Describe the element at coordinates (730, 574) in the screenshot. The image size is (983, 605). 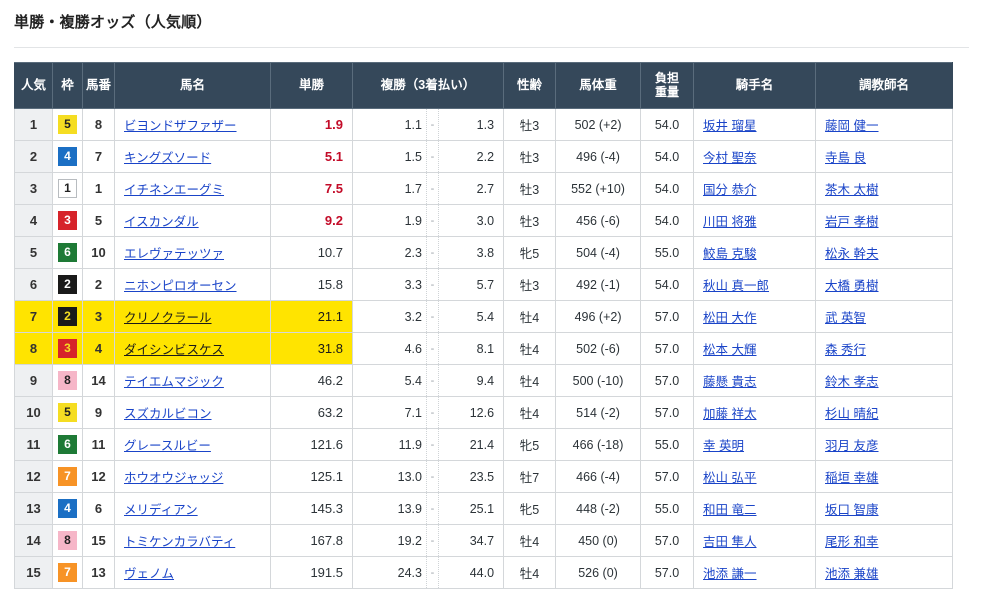
I see `jockey-link: 池添 謙一` at that location.